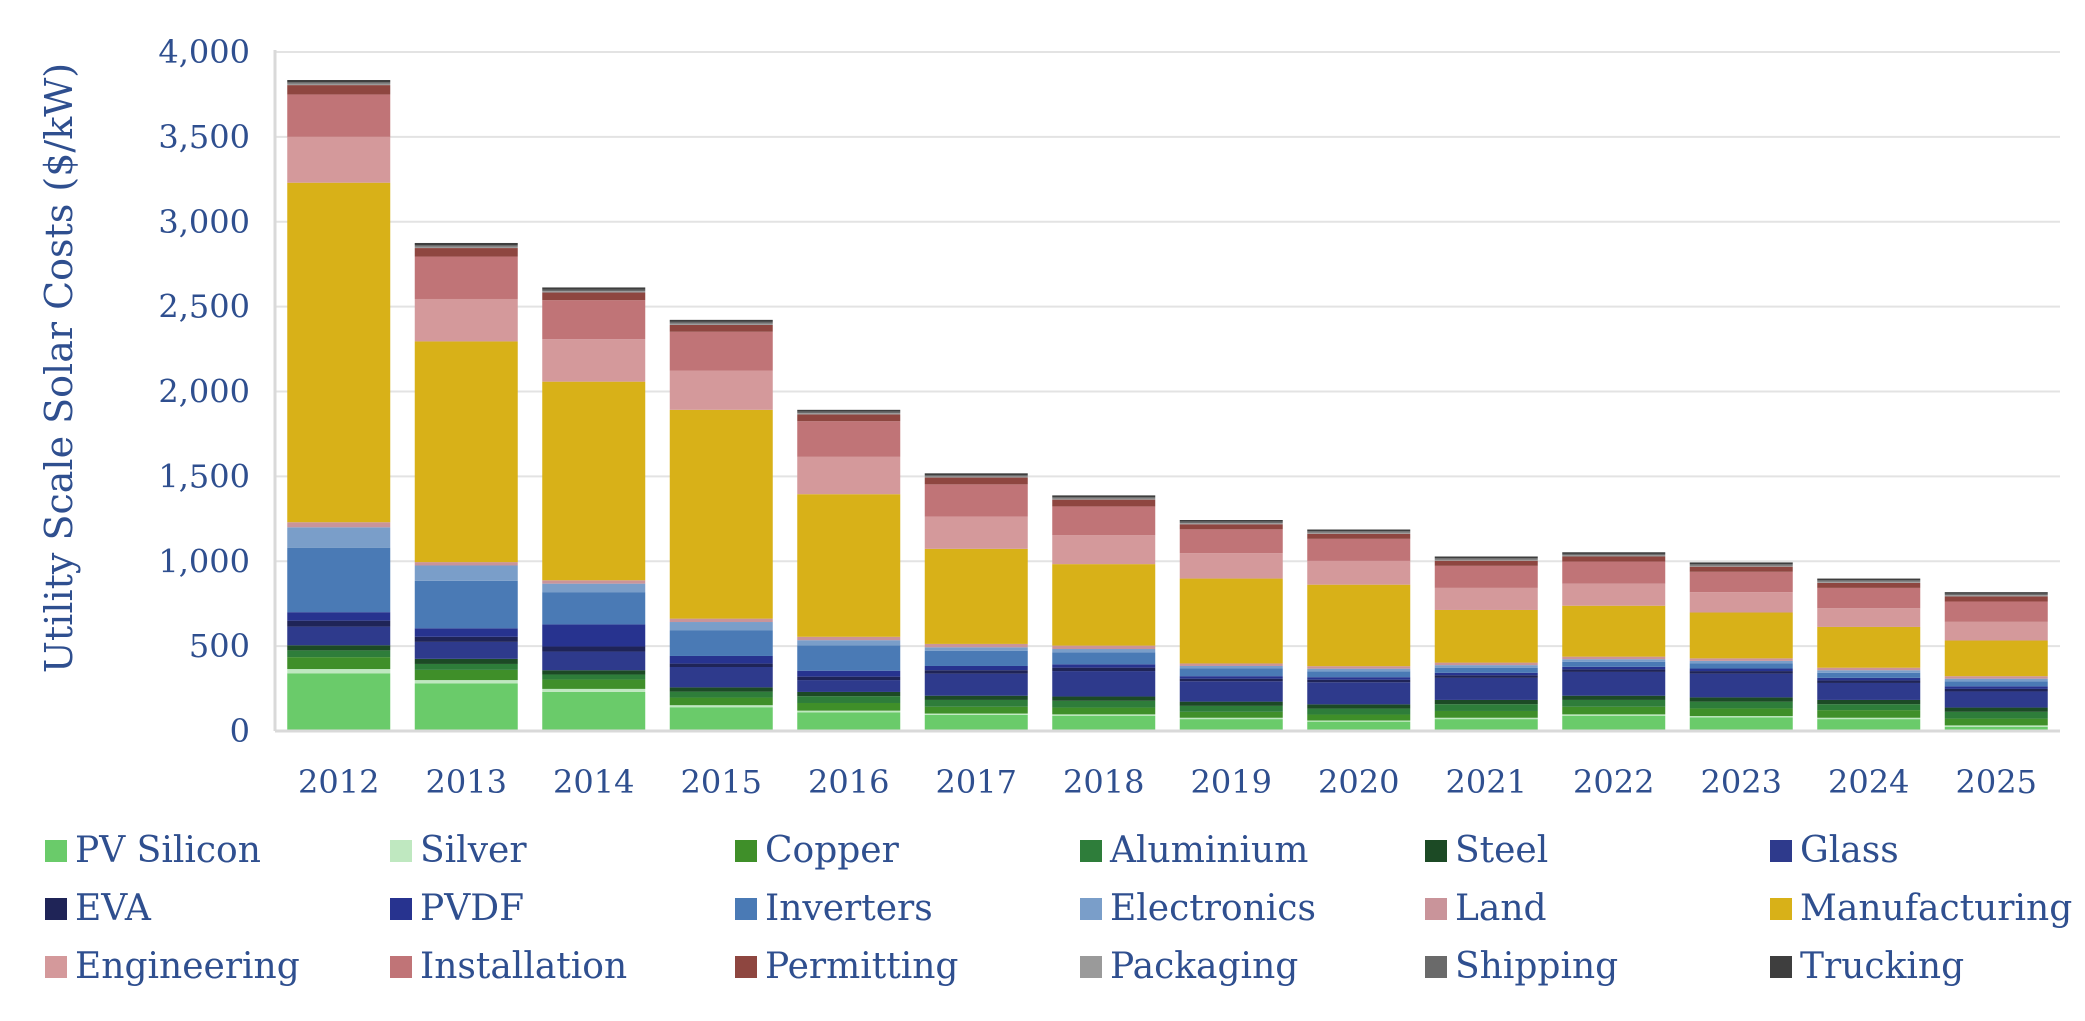 The height and width of the screenshot is (1021, 2085). Describe the element at coordinates (466, 782) in the screenshot. I see `x-tick-label: 2013` at that location.